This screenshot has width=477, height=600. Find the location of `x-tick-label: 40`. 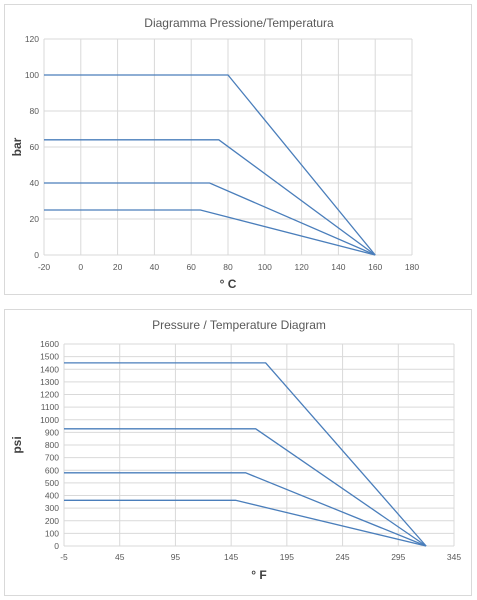

x-tick-label: 40 is located at coordinates (155, 267).